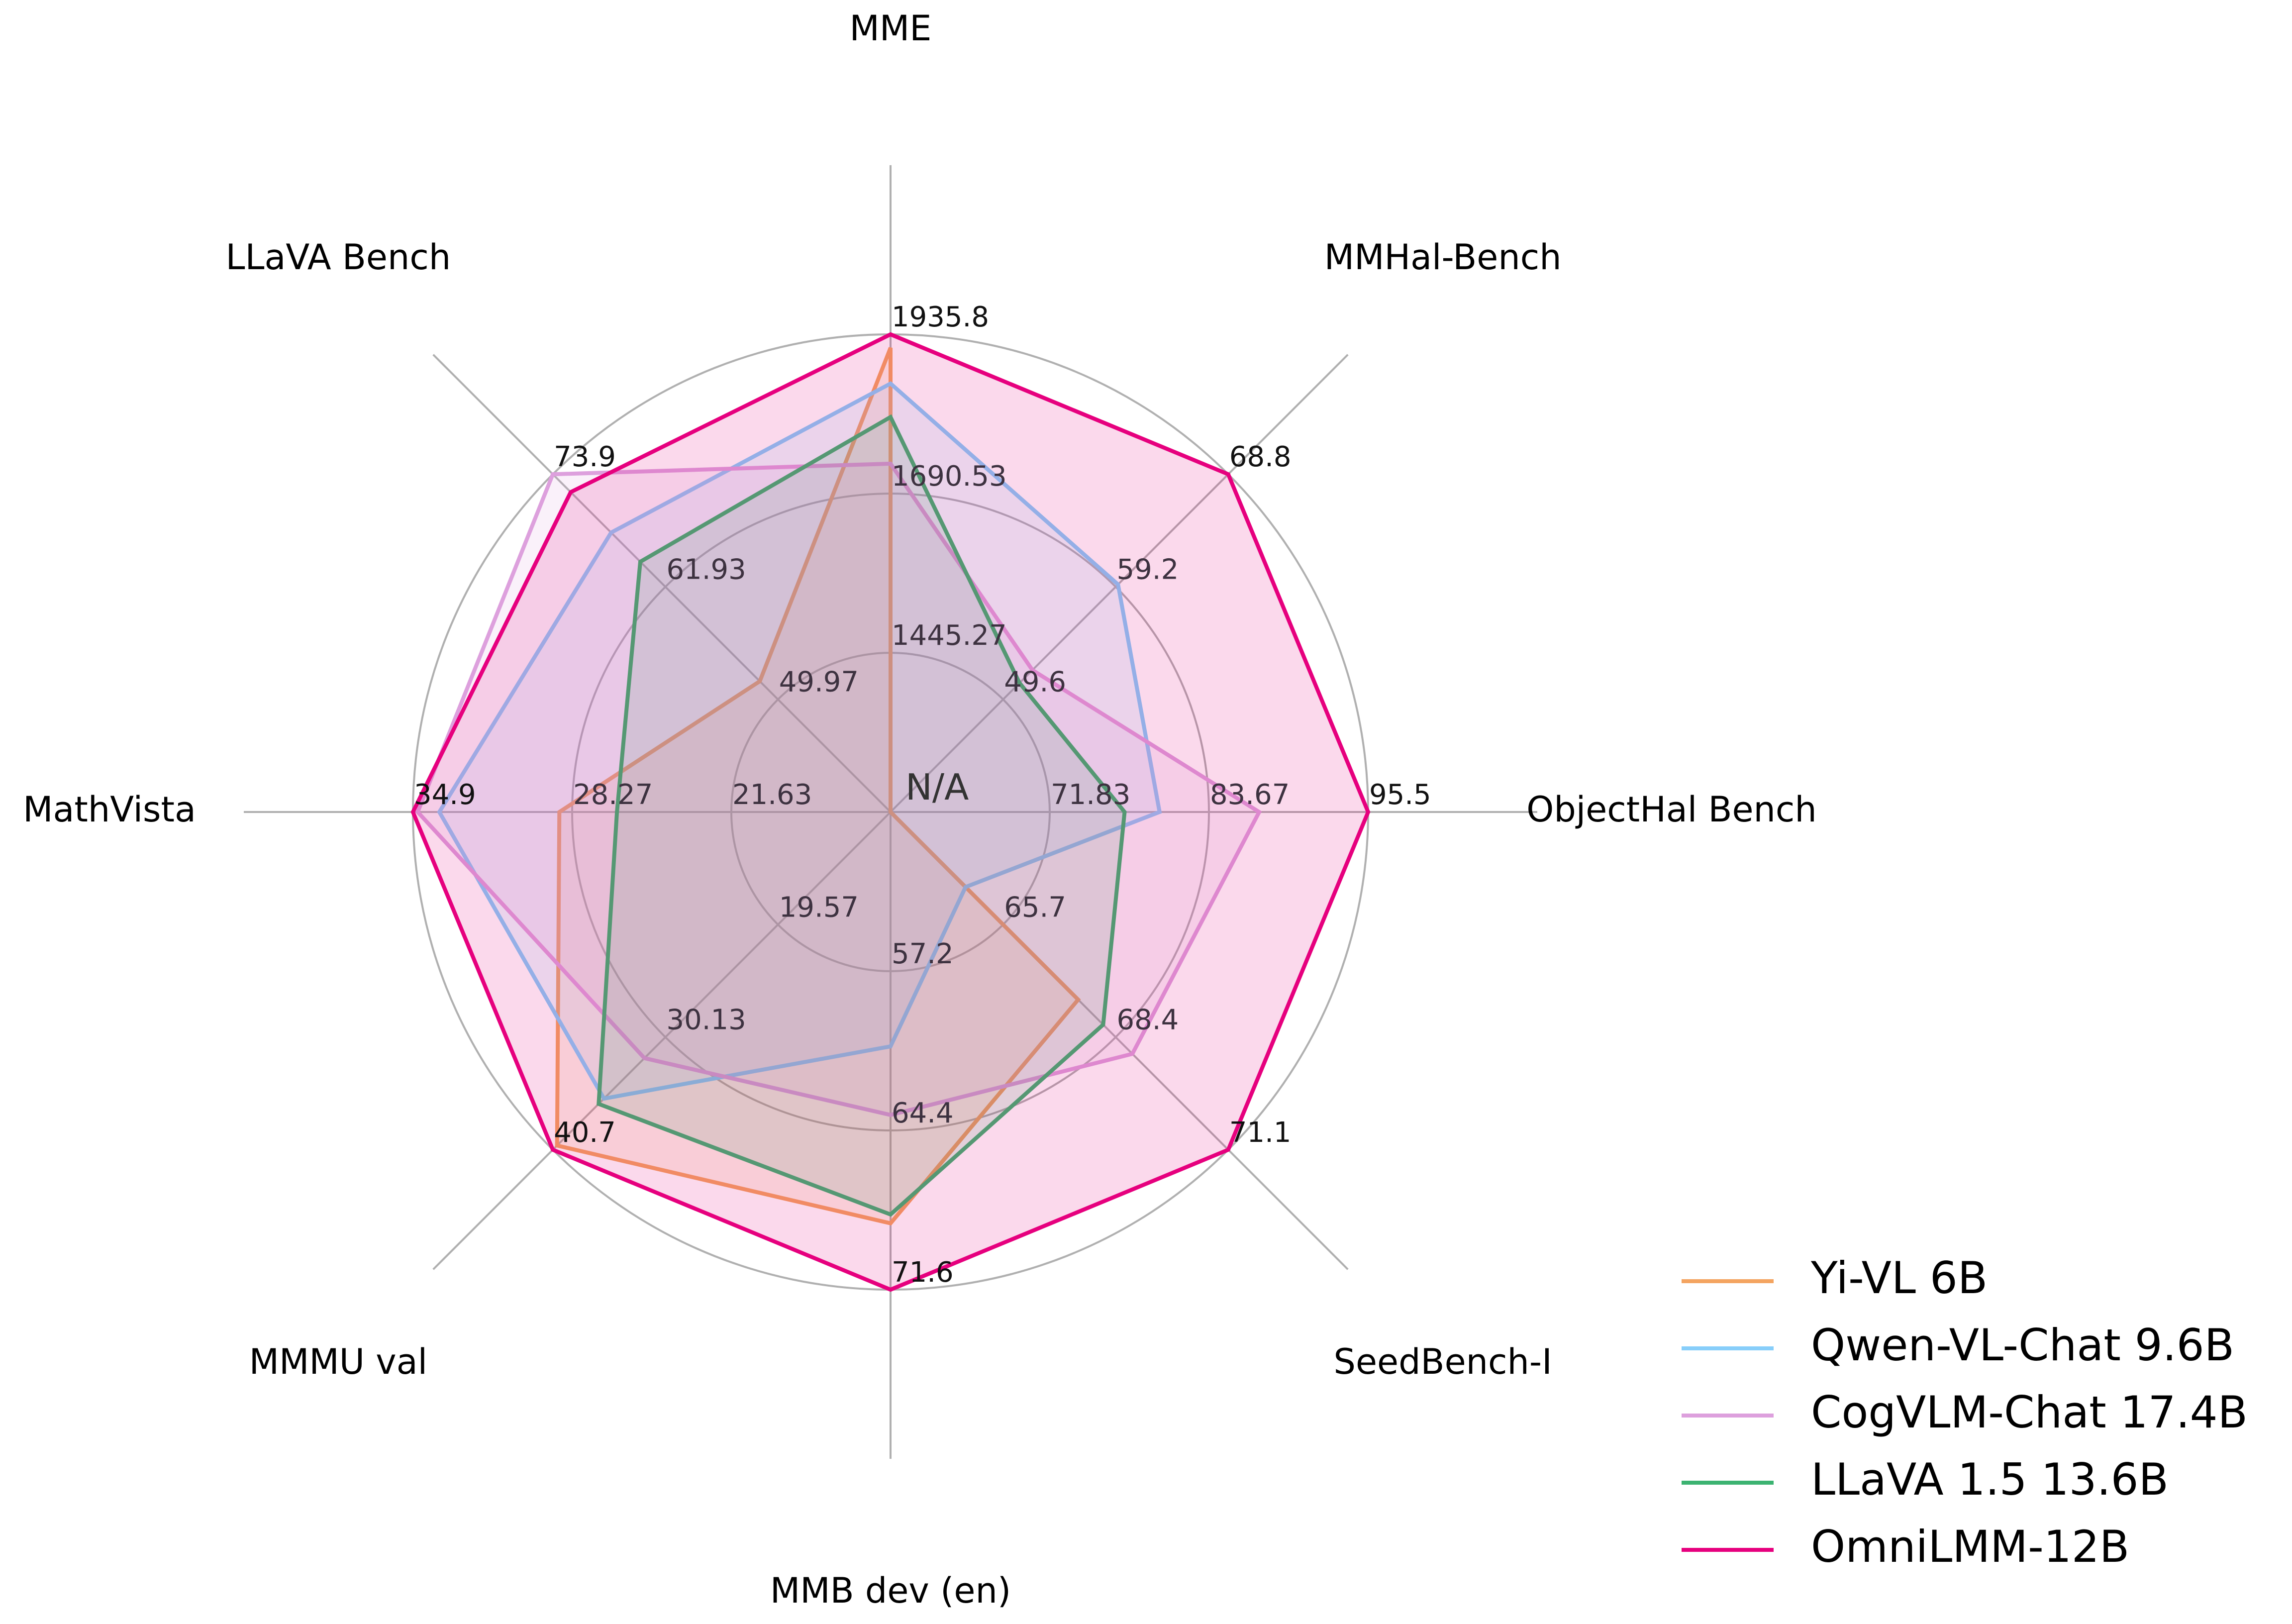  Describe the element at coordinates (338, 258) in the screenshot. I see `axis-label: LLaVA Bench` at that location.